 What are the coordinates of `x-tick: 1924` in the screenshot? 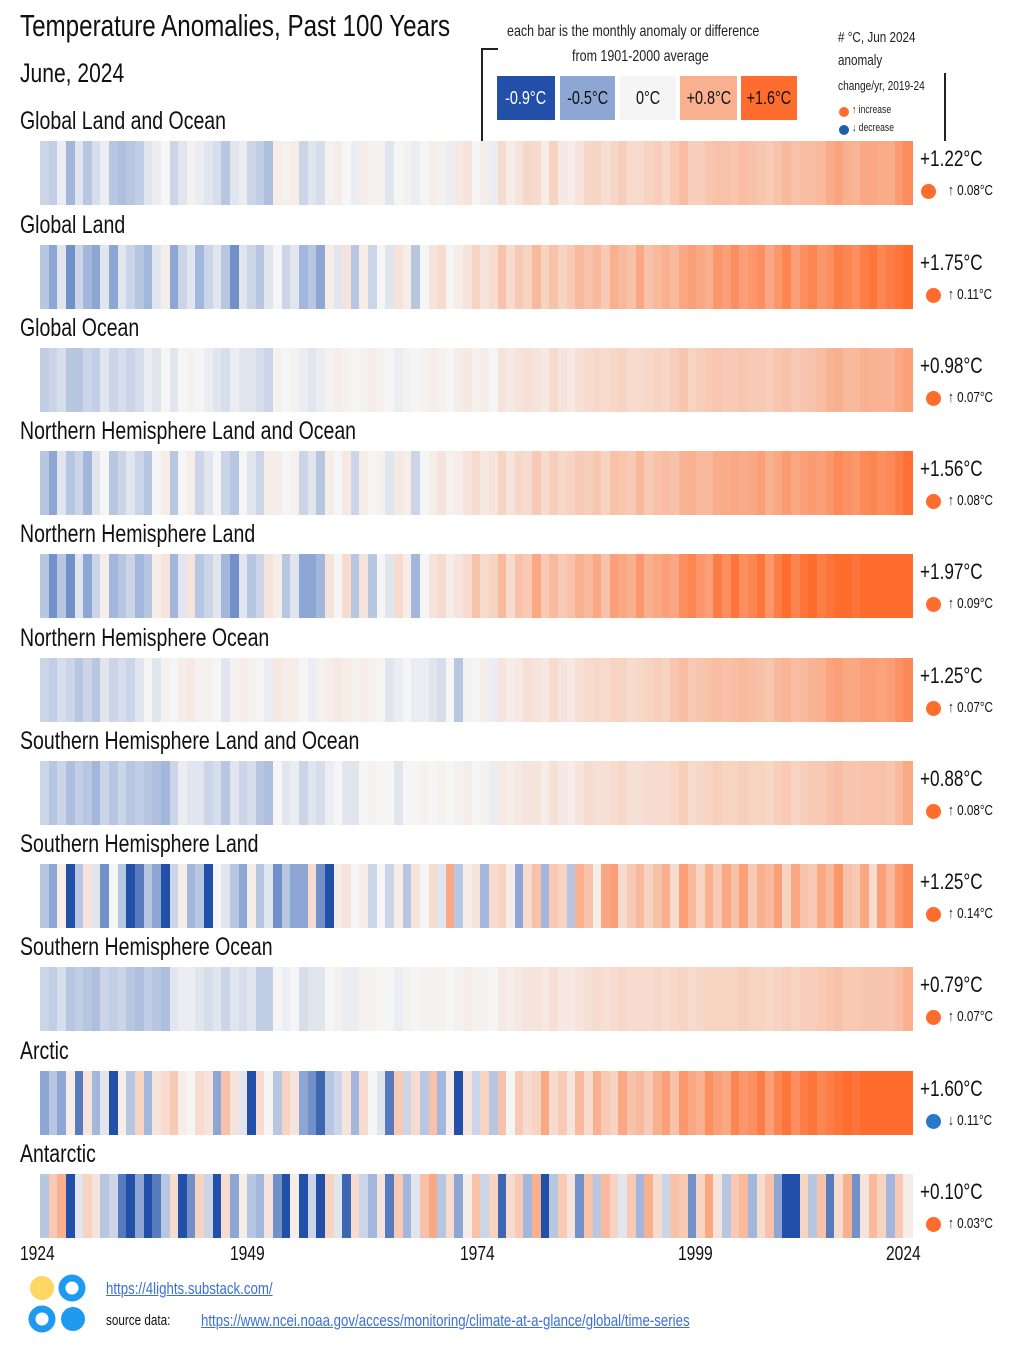 It's located at (37, 1254).